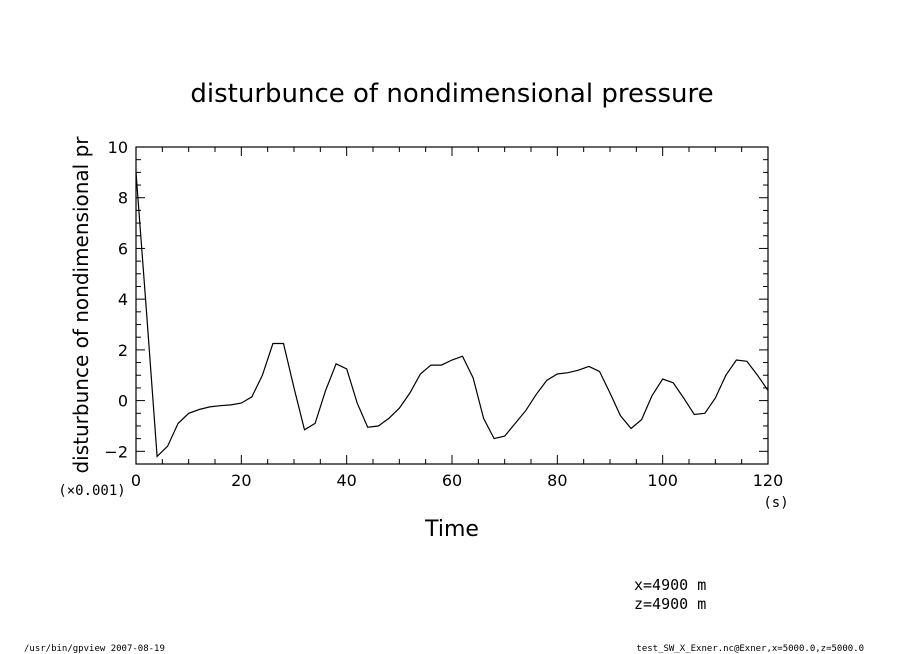  I want to click on y-axis-scale-label: (×0.001), so click(91, 491).